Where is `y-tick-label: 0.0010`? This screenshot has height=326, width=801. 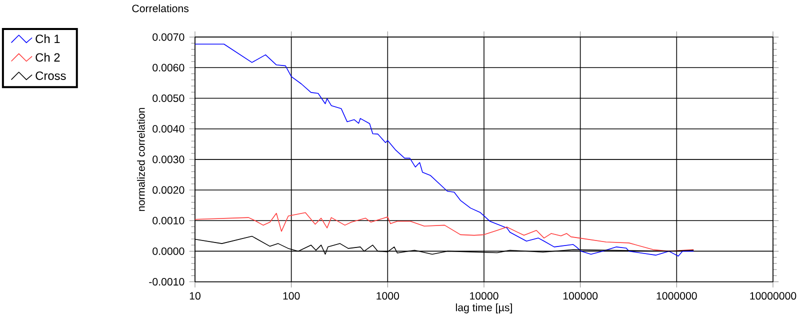
y-tick-label: 0.0010 is located at coordinates (168, 221).